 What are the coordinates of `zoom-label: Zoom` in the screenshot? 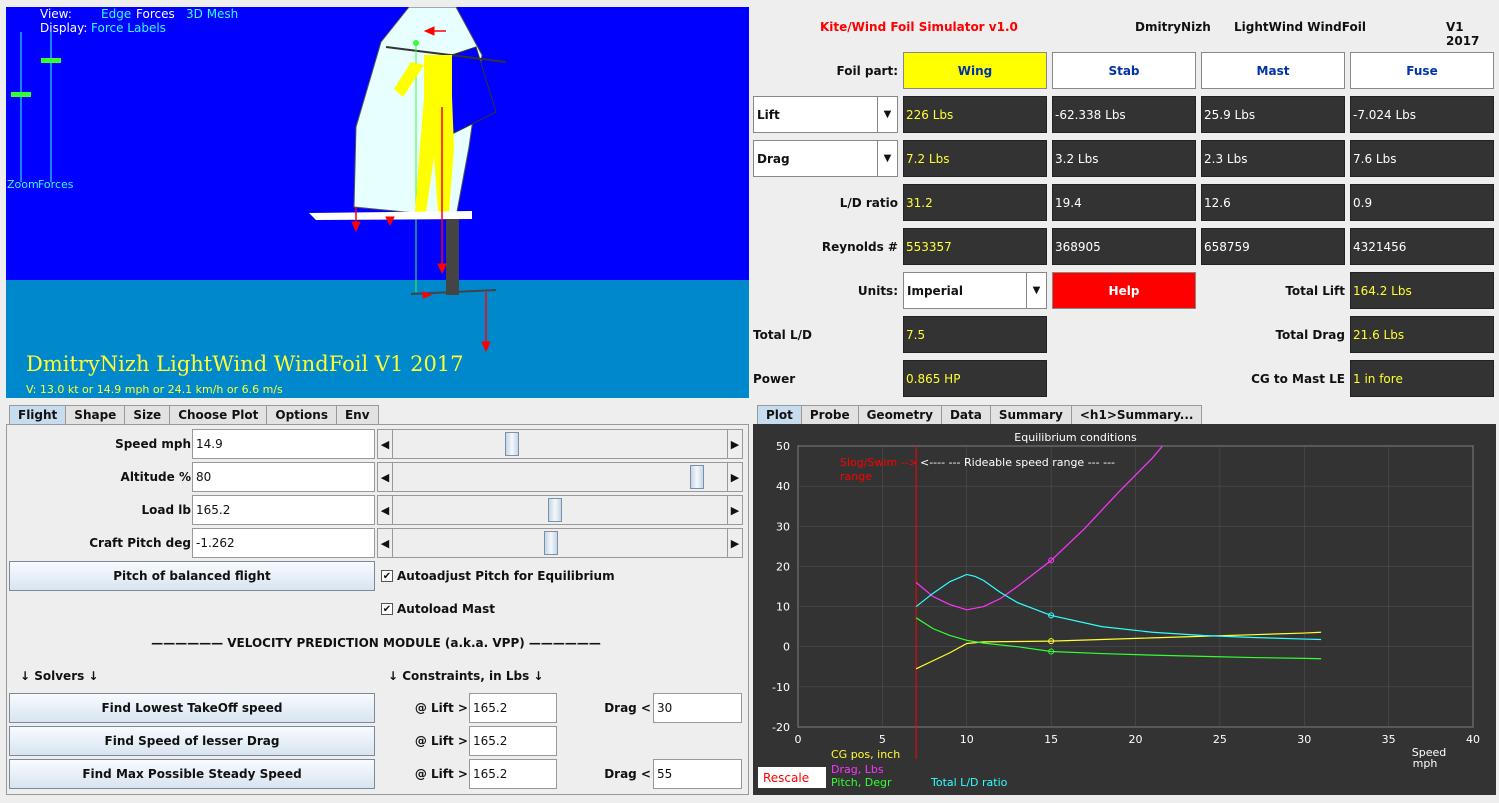 It's located at (23, 184).